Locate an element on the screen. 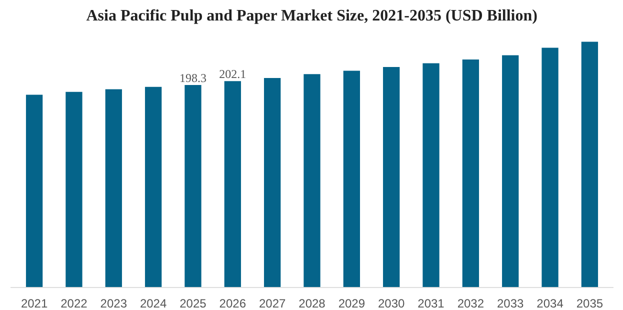  x-tick-label: 2025 is located at coordinates (193, 303).